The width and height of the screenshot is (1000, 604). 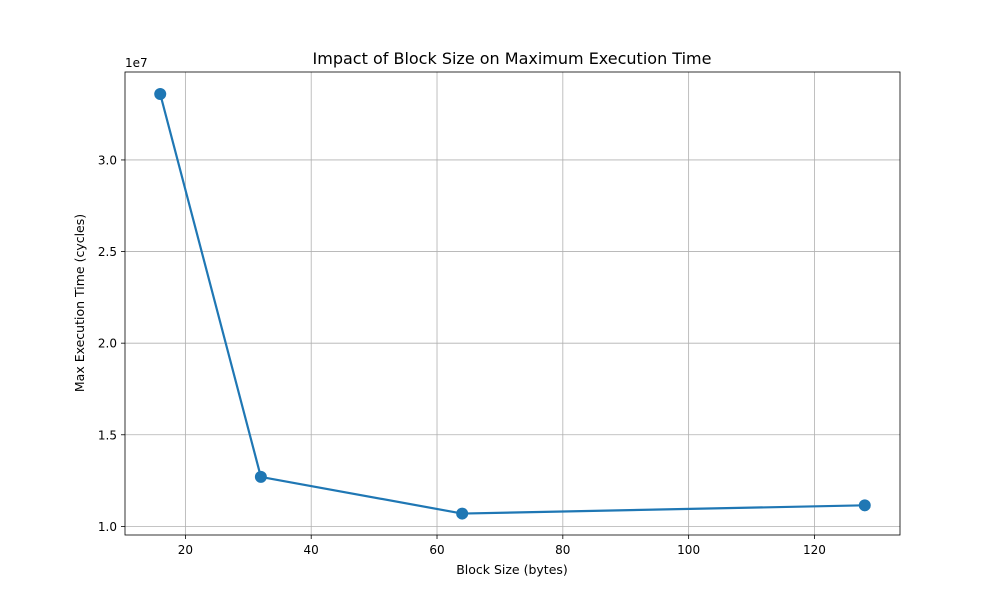 I want to click on y-tick-label: 3.0, so click(x=107, y=160).